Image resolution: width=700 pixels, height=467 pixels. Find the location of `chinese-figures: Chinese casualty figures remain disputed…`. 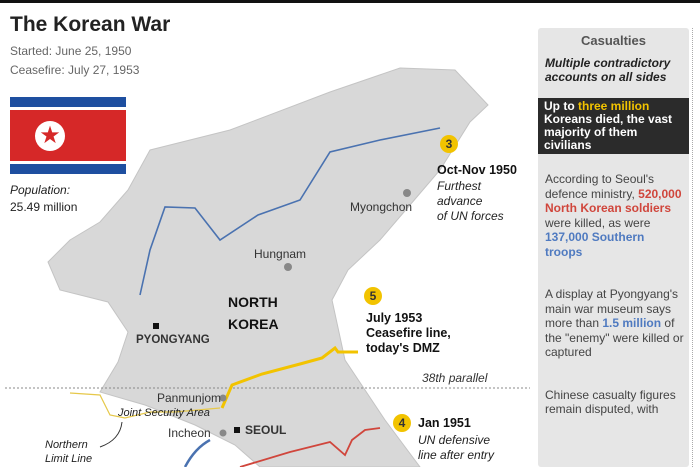

chinese-figures: Chinese casualty figures remain disputed… is located at coordinates (610, 402).